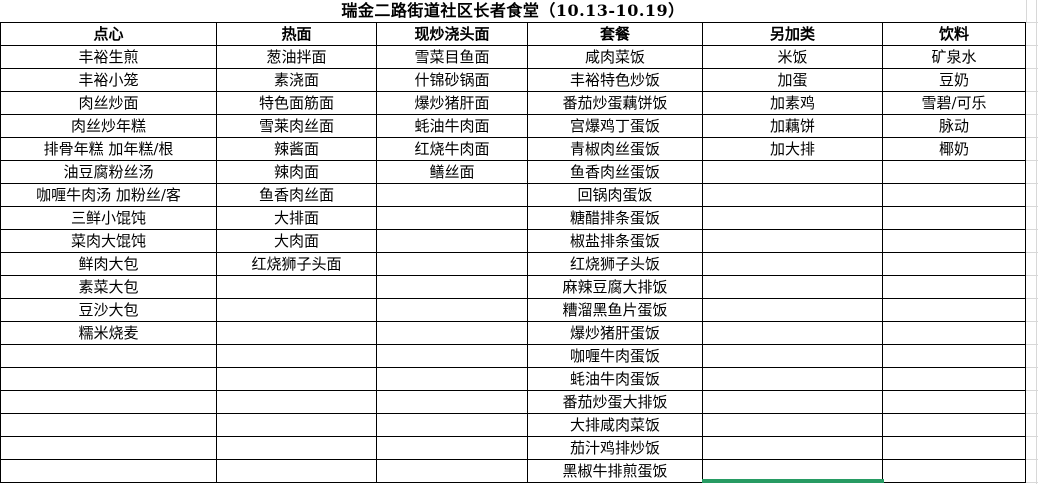 This screenshot has height=484, width=1038. Describe the element at coordinates (297, 425) in the screenshot. I see `menu-cell-remian-row17` at that location.